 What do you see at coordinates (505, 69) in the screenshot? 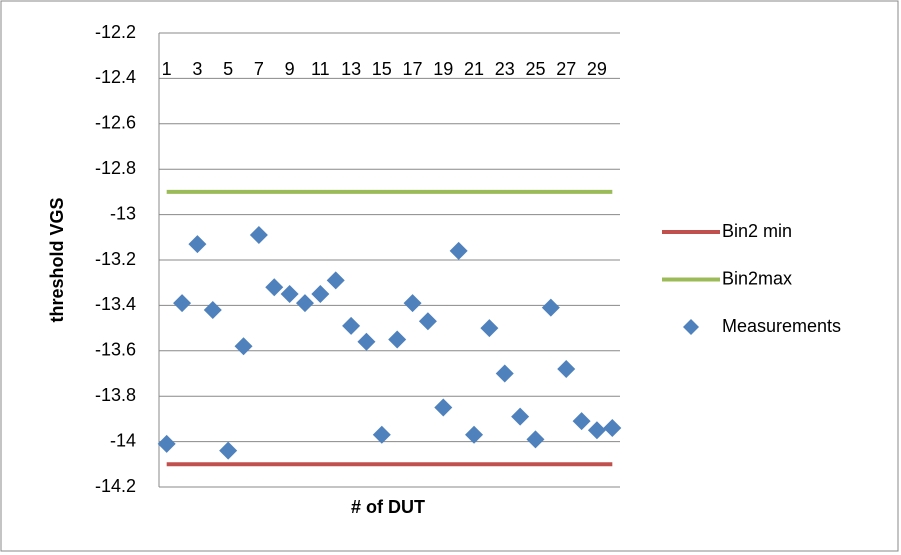
I see `x-tick-label: 23` at bounding box center [505, 69].